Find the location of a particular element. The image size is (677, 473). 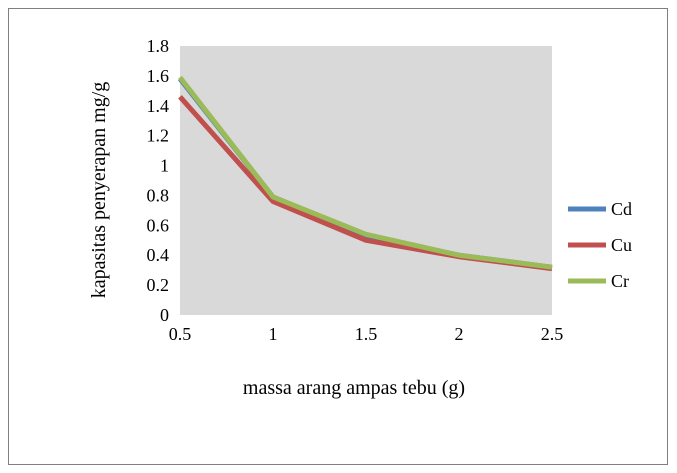

y-tick-label: 0 is located at coordinates (164, 315).